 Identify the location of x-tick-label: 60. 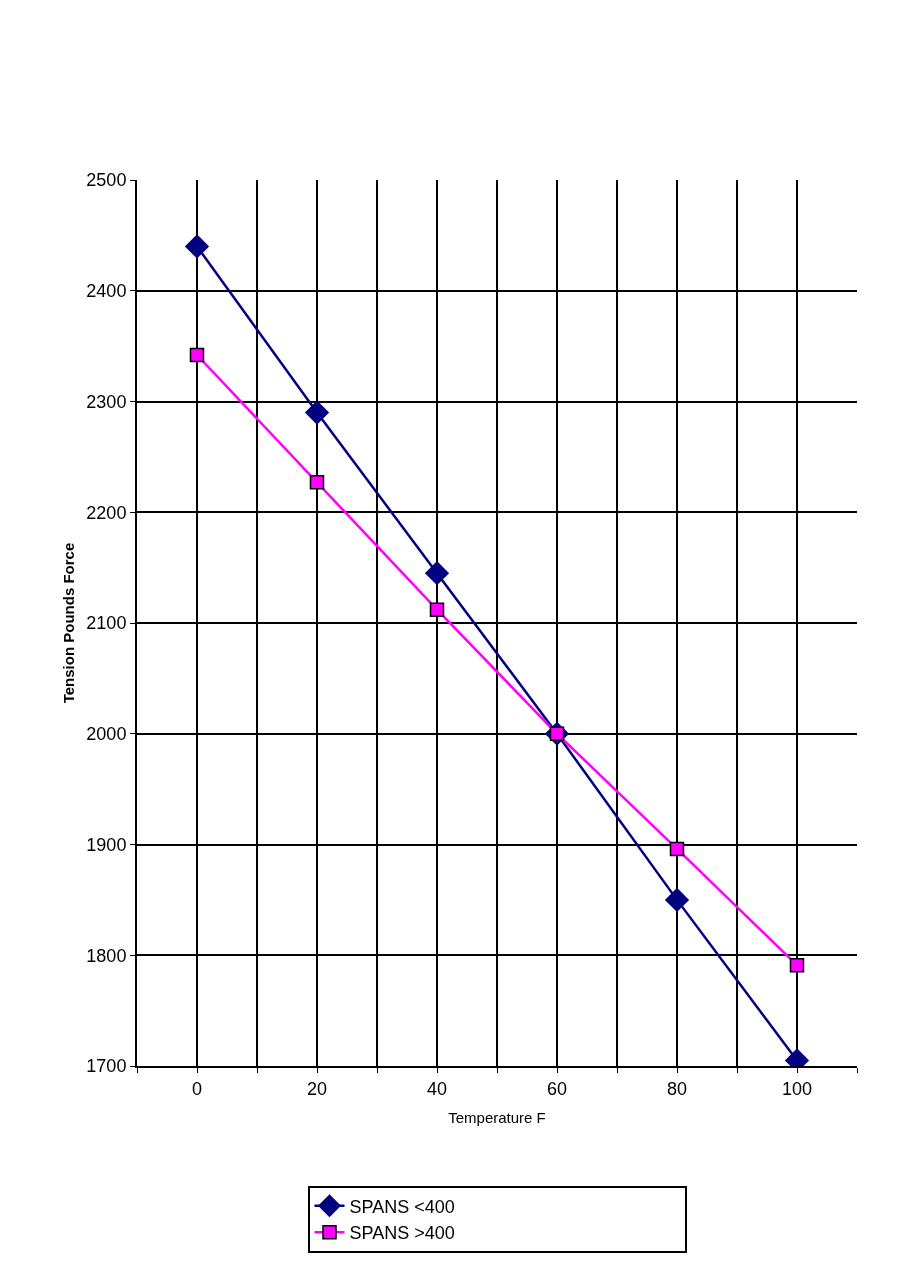
(557, 1088).